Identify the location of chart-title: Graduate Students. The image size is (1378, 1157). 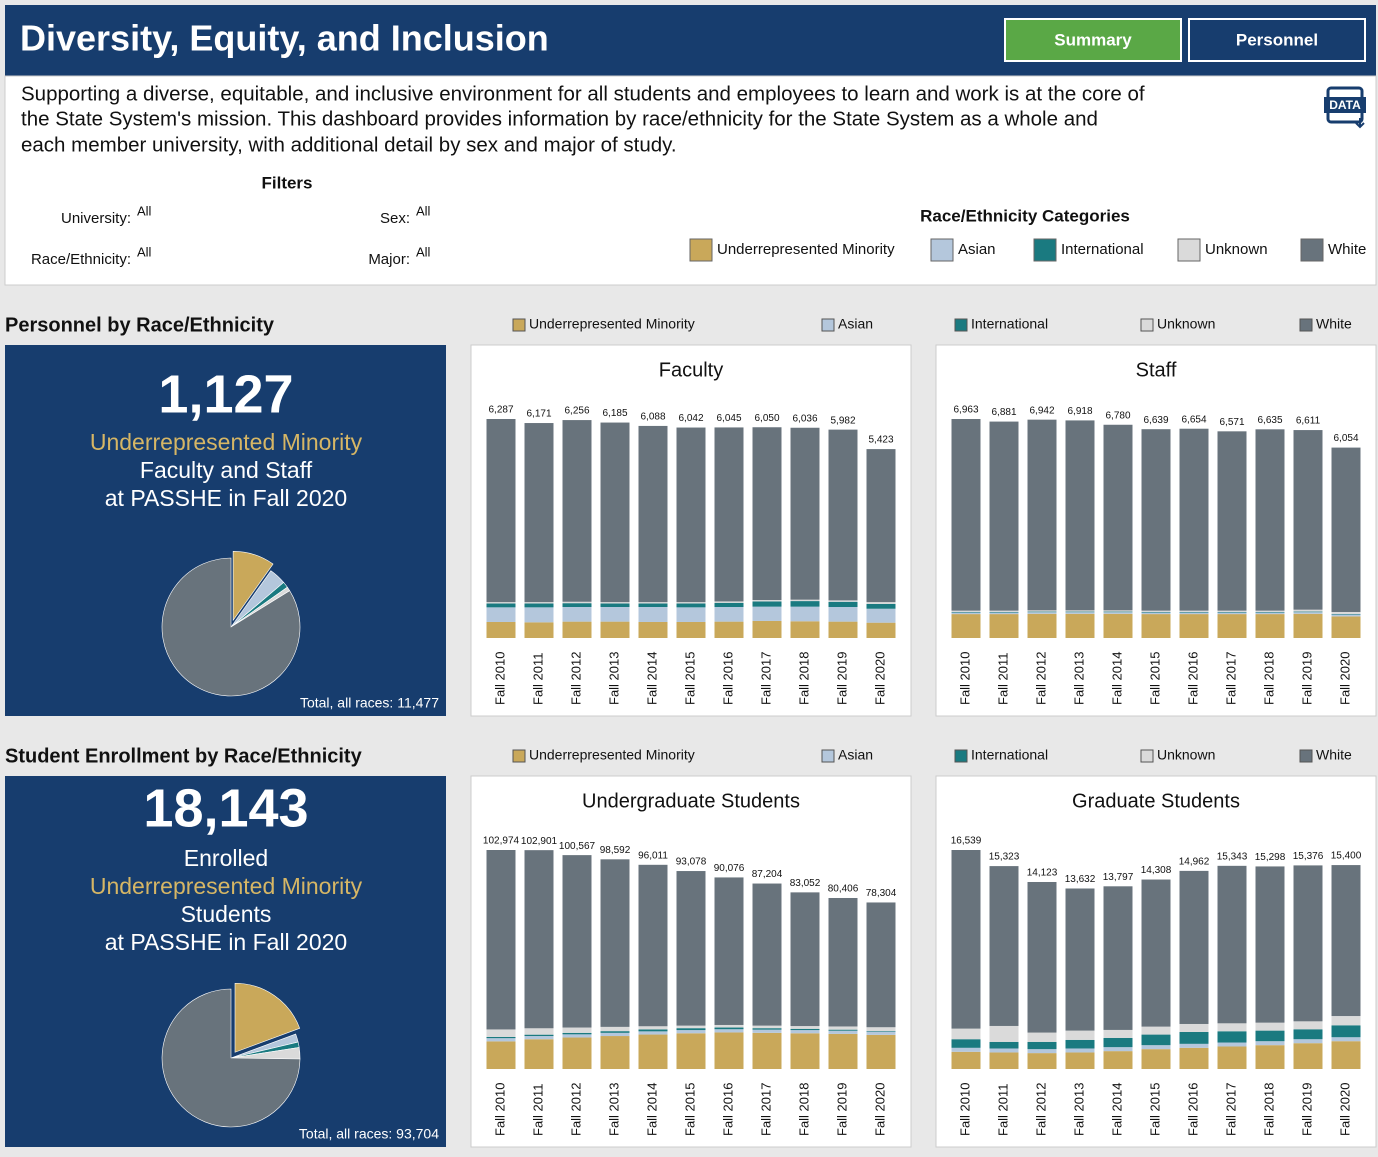
(1156, 801).